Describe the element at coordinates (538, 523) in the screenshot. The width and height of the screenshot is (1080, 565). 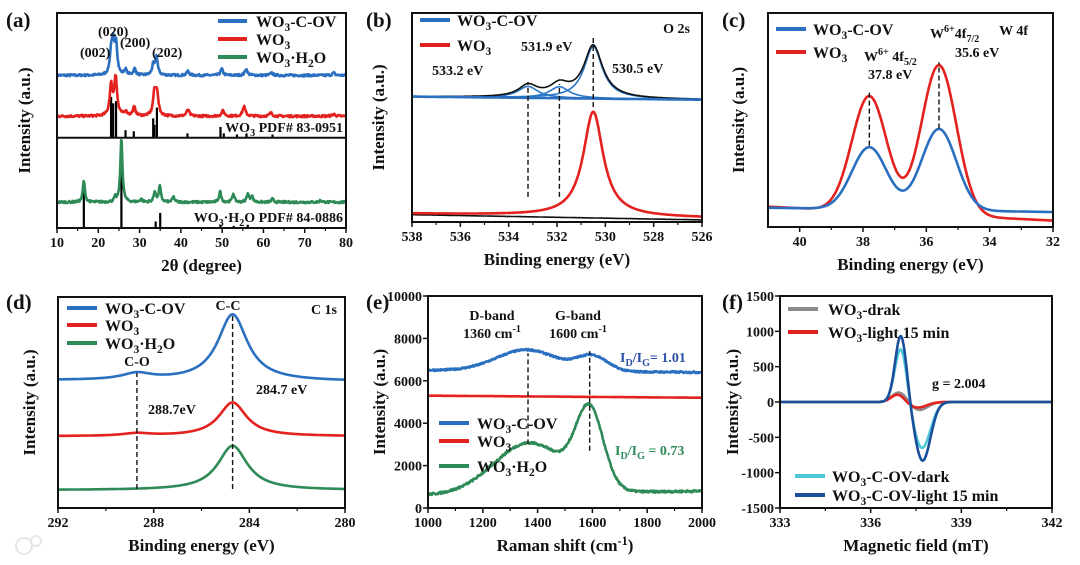
I see `x-tick-label: 1400` at that location.